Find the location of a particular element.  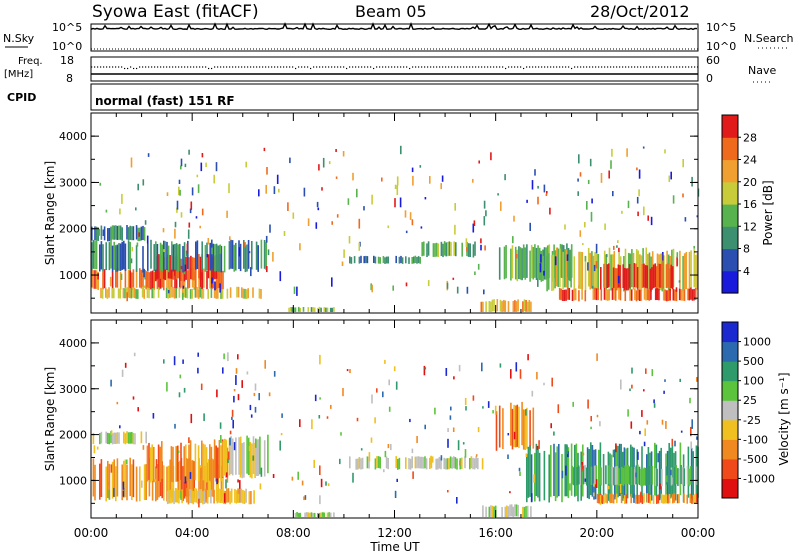

colorbar-swatch is located at coordinates (730, 410).